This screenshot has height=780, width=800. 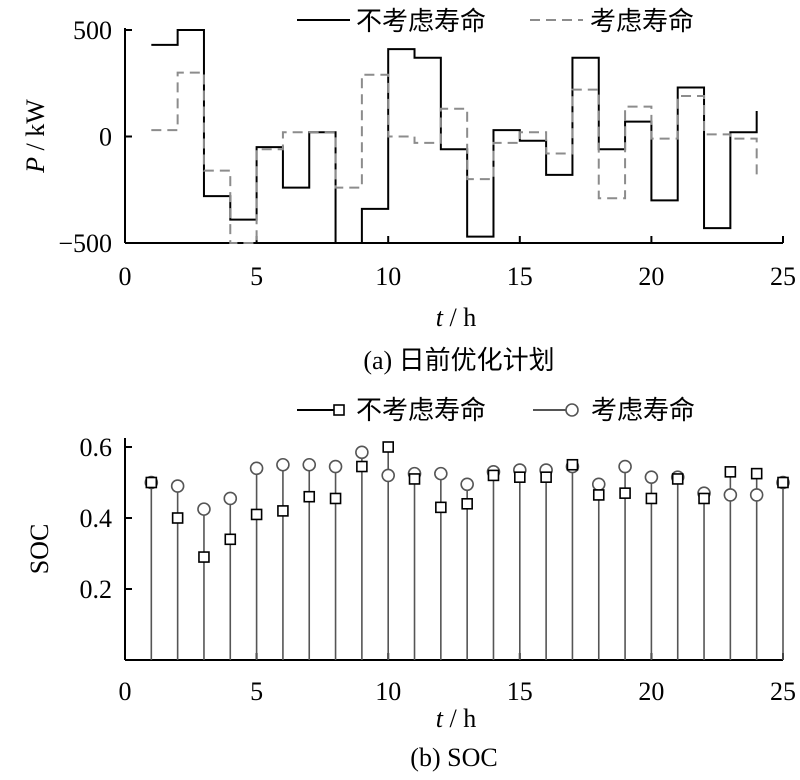 What do you see at coordinates (256, 276) in the screenshot?
I see `panel-a-x-tick-label-1: 5` at bounding box center [256, 276].